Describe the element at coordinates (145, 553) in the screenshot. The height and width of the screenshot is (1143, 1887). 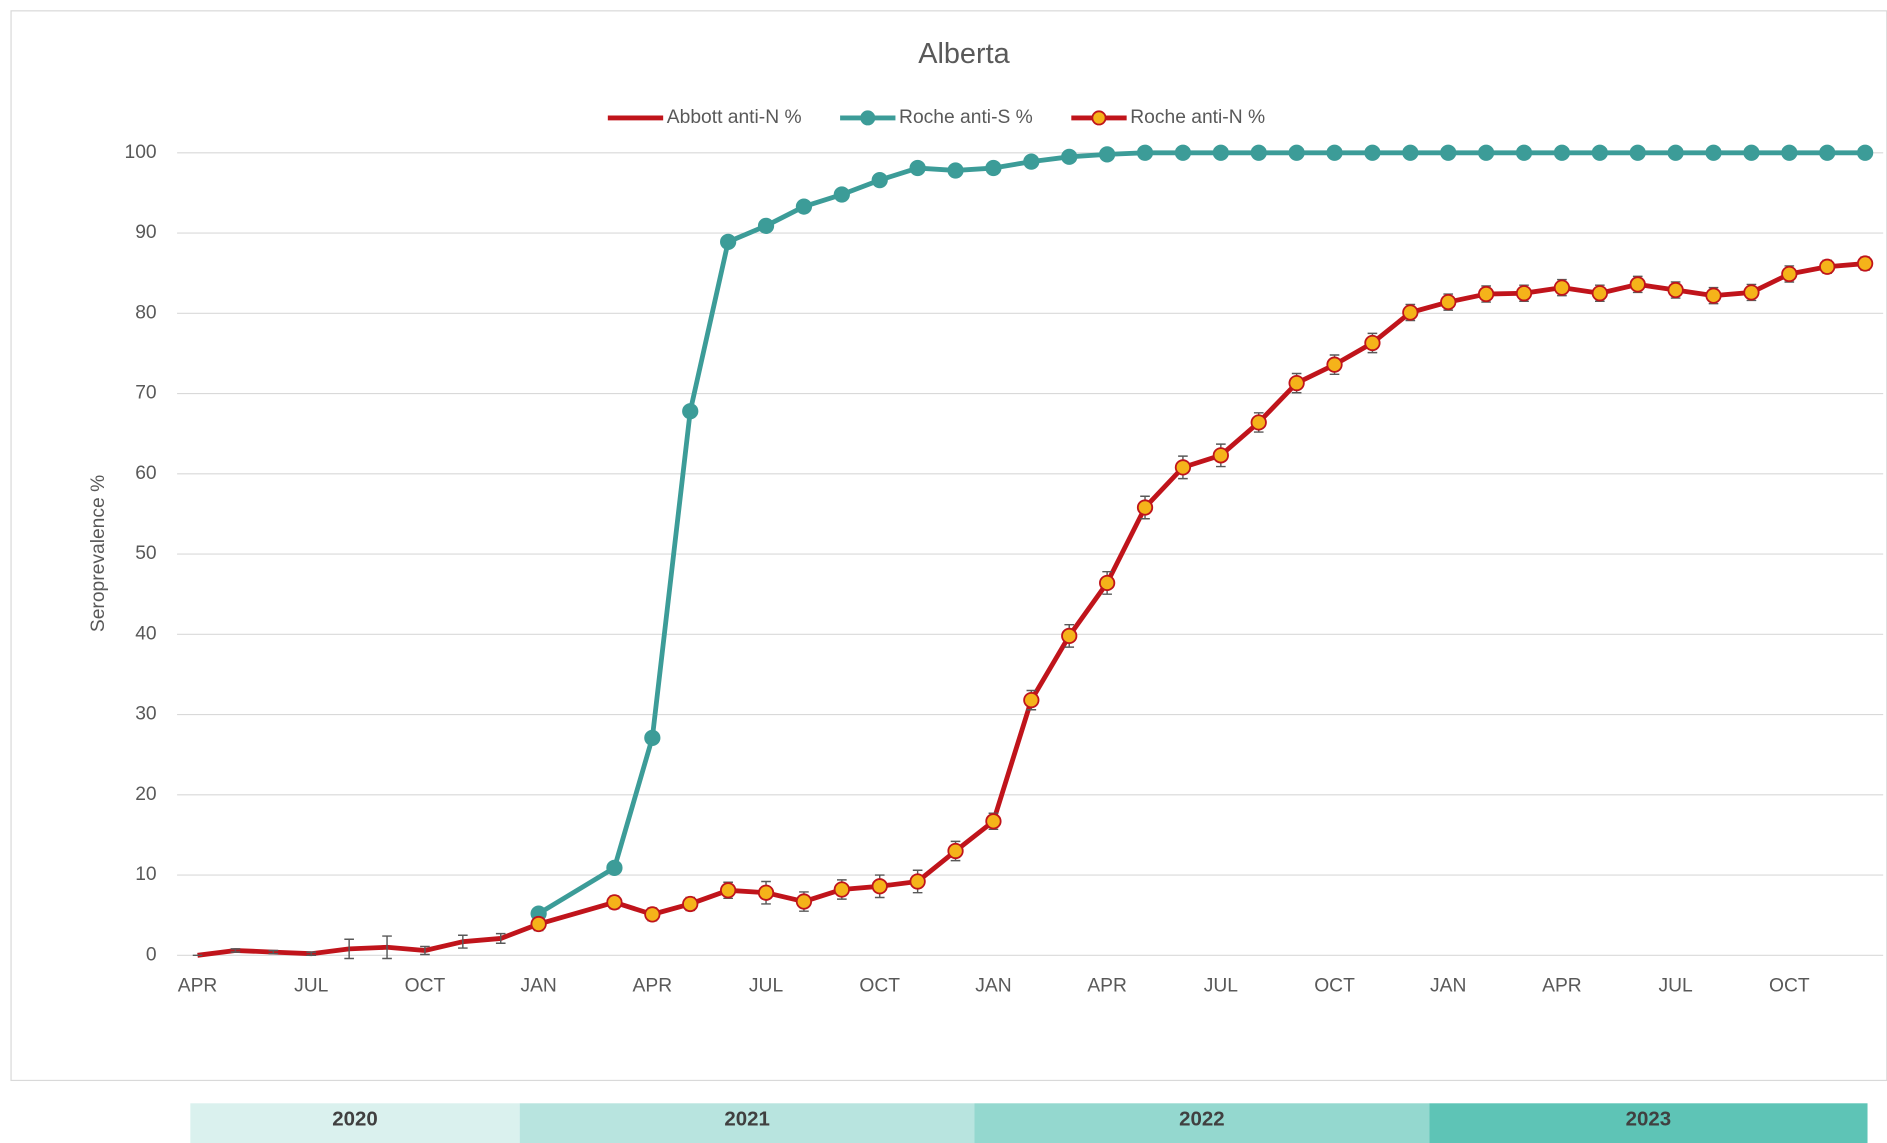
I see `y-tick-label: 50` at that location.